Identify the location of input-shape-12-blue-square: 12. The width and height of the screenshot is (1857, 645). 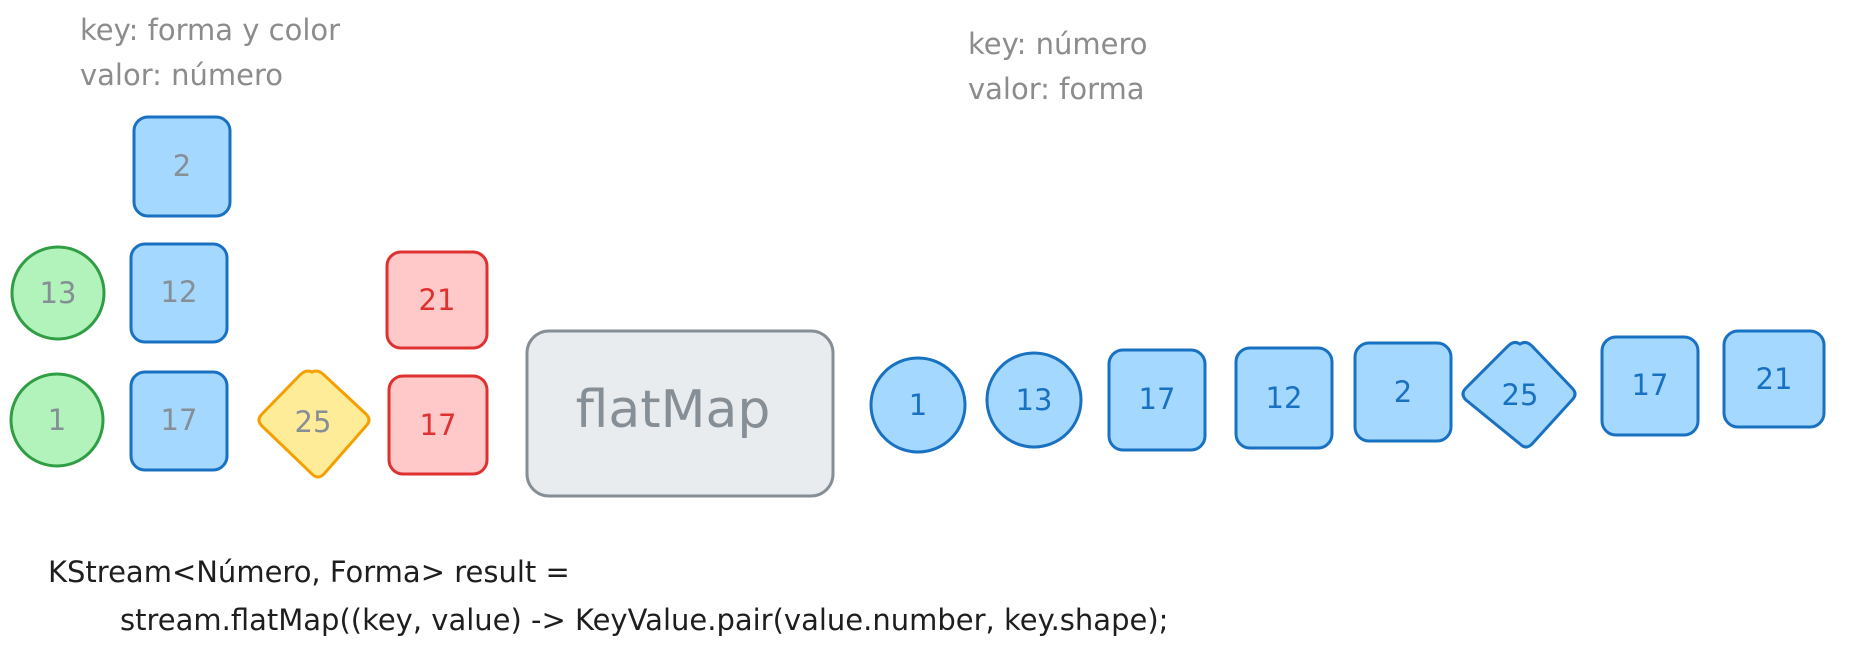
(179, 293).